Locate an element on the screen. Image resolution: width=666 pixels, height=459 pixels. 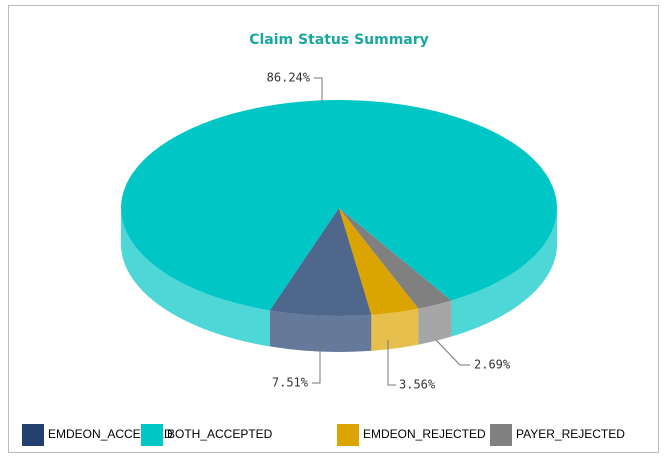
top-shade is located at coordinates (320, 262).